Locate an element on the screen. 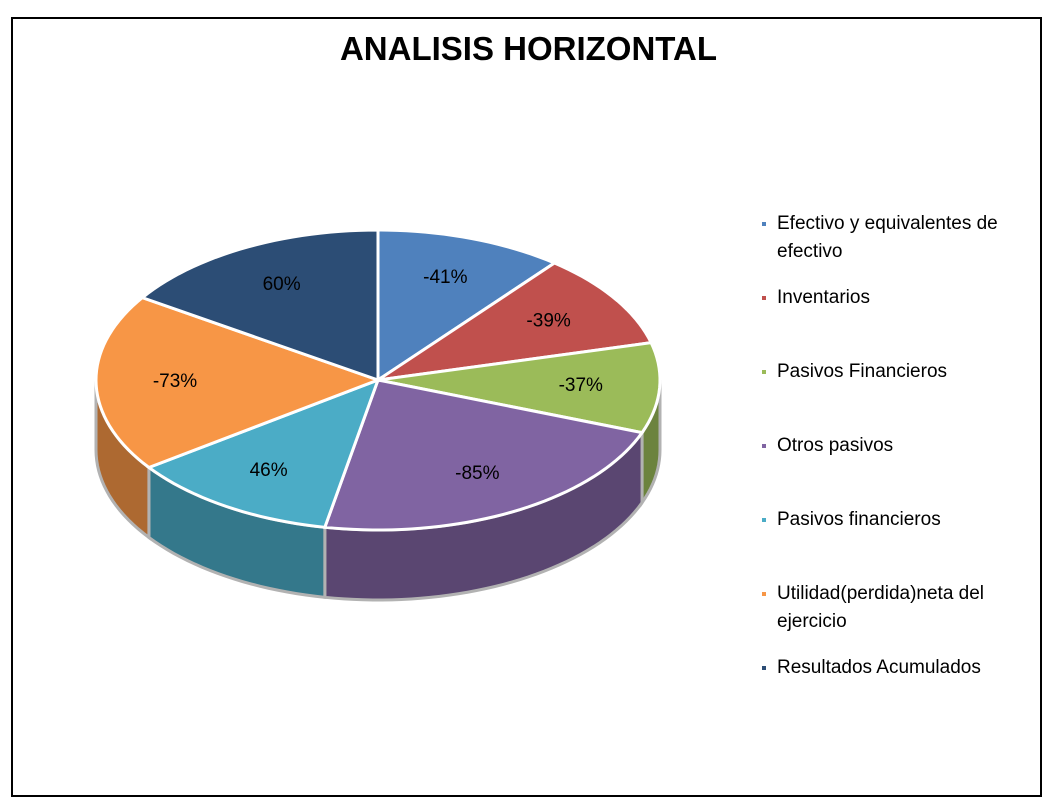 The height and width of the screenshot is (797, 1057). legend-label: Utilidad(perdida)neta del ejercicio is located at coordinates (881, 607).